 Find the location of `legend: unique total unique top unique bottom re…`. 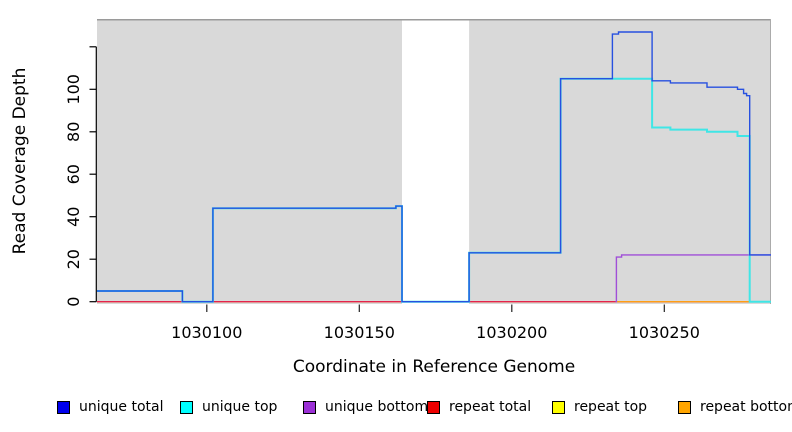

legend: unique total unique top unique bottom re… is located at coordinates (396, 410).